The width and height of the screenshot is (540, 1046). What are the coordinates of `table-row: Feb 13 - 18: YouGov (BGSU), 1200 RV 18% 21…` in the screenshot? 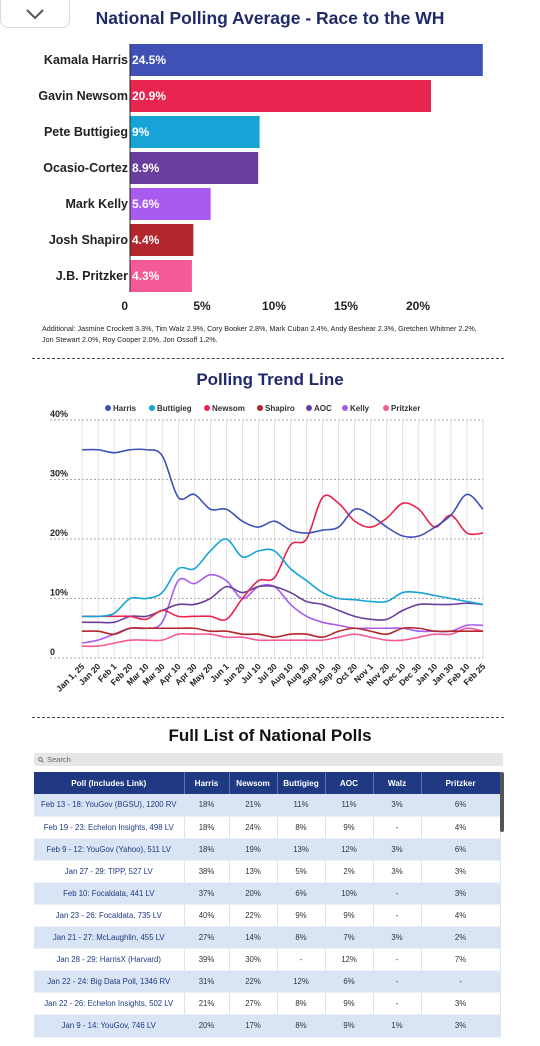 It's located at (267, 805).